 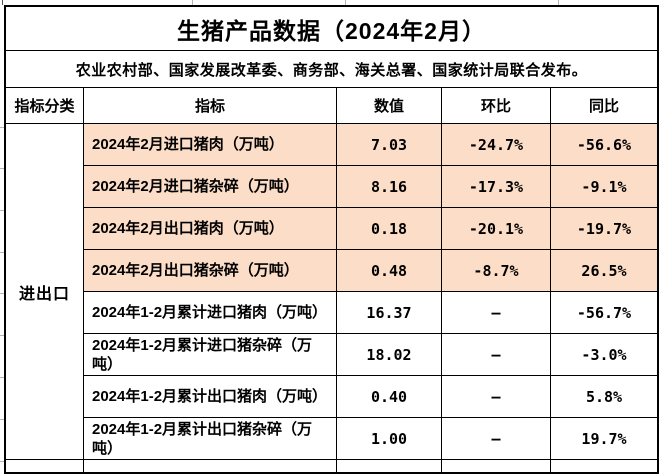 I want to click on yoy-cell: 5.8%, so click(x=604, y=396).